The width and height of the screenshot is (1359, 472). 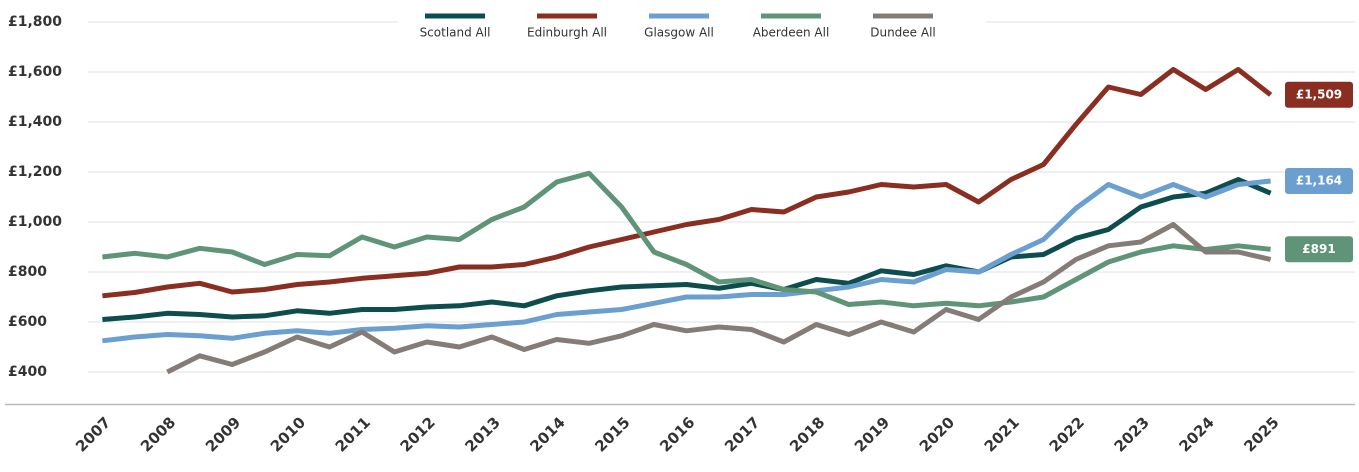 I want to click on y-tick-label: £1,200, so click(x=35, y=172).